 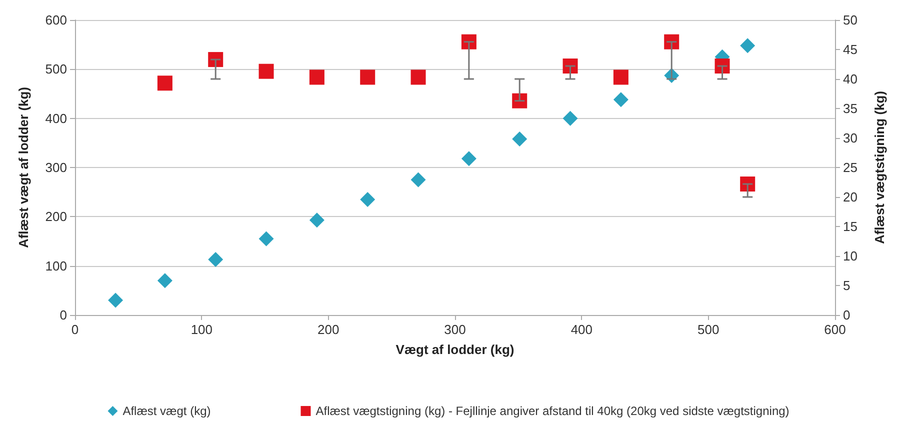 What do you see at coordinates (850, 49) in the screenshot?
I see `y2-tick-label: 45` at bounding box center [850, 49].